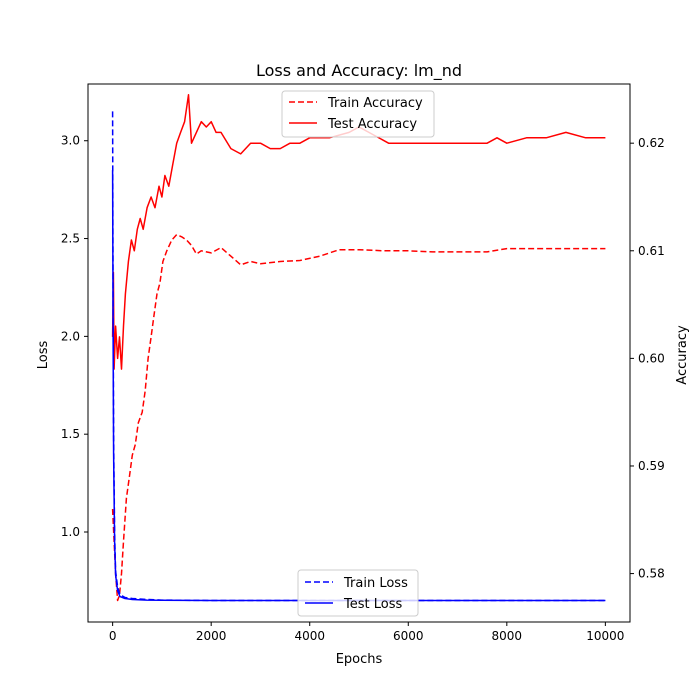  I want to click on legend-loss: Train Loss Test Loss, so click(358, 593).